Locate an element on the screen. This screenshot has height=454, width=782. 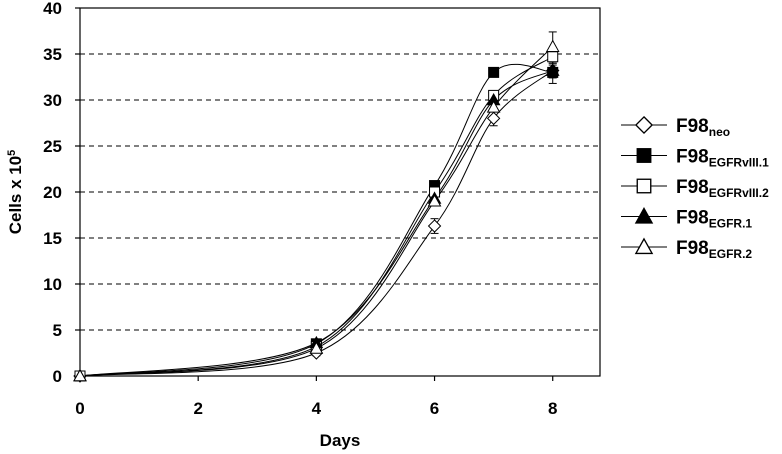
legend-item-2: F98EGFRvIII.1 is located at coordinates (695, 158).